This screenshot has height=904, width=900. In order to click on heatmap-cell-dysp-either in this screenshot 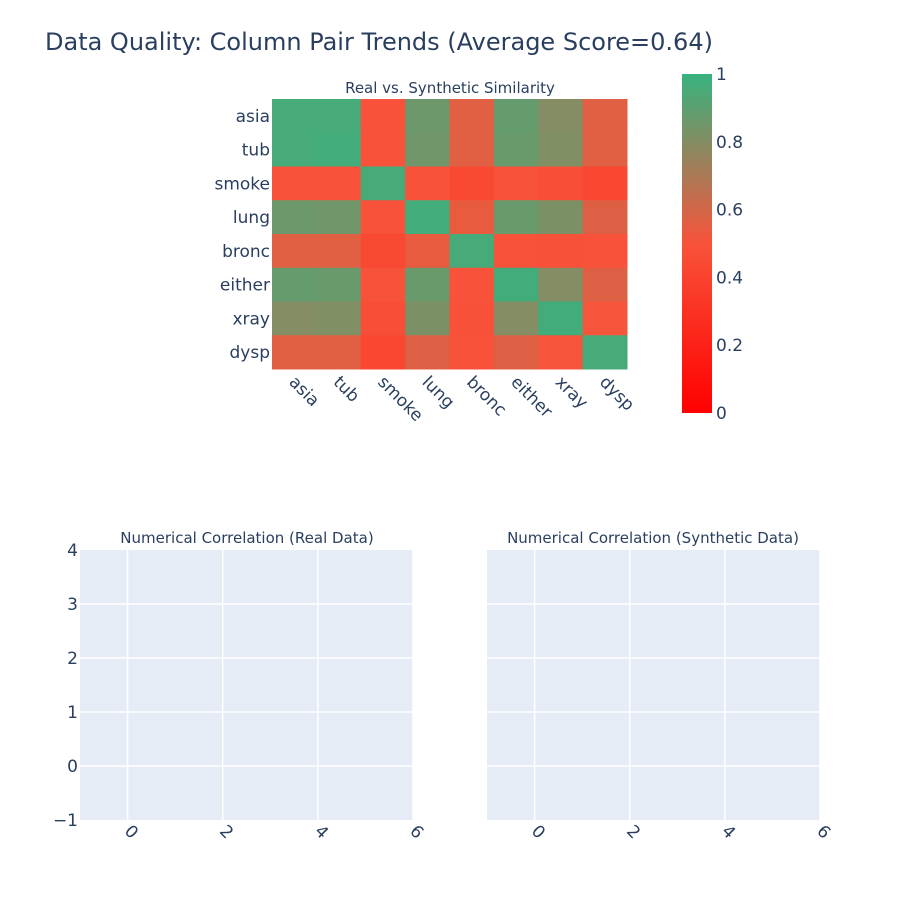, I will do `click(516, 352)`.